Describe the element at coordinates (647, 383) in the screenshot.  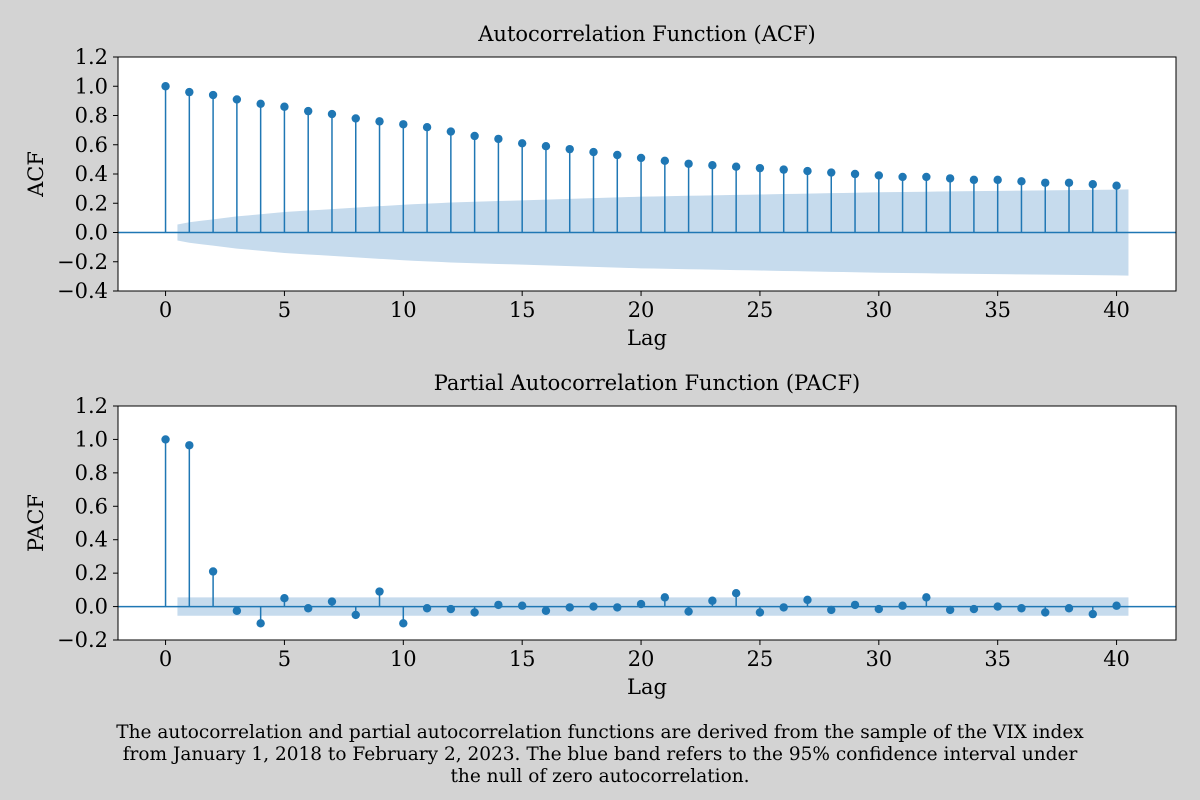
I see `chart-title: Partial Autocorrelation Function (PACF)` at that location.